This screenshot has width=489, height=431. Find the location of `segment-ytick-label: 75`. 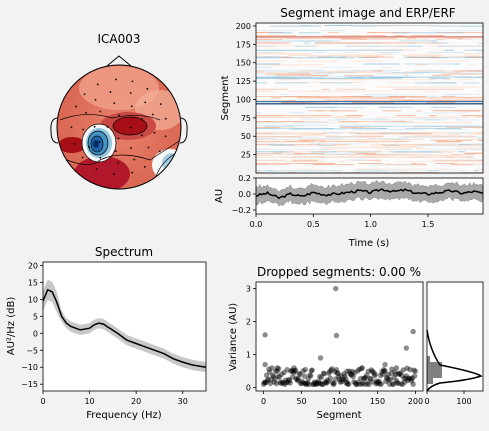

segment-ytick-label: 75 is located at coordinates (246, 118).